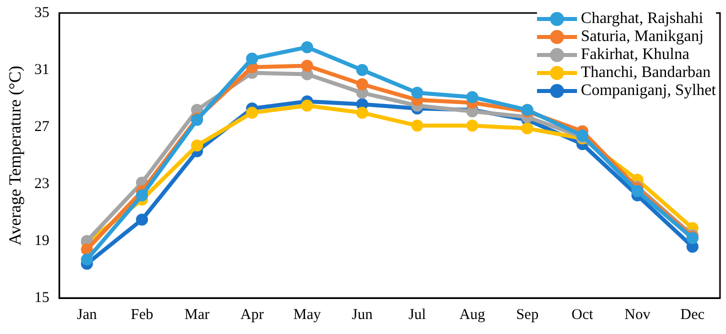 The width and height of the screenshot is (726, 334). I want to click on x-tick-label: Jul, so click(417, 314).